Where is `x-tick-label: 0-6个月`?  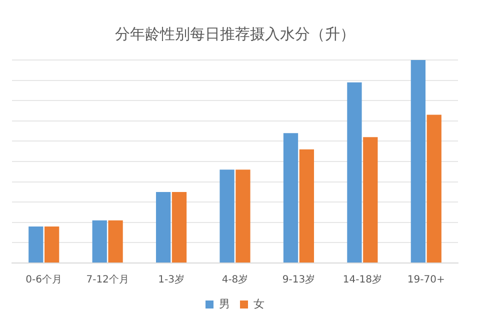 x-tick-label: 0-6个月 is located at coordinates (44, 280).